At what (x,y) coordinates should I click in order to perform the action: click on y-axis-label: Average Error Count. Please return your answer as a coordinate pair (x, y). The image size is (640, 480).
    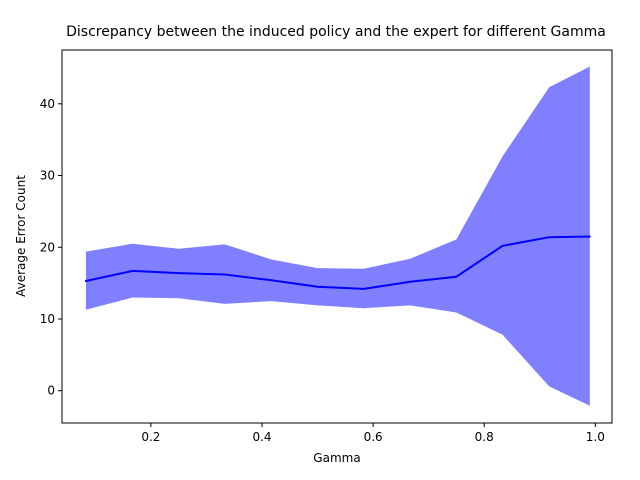
    Looking at the image, I should click on (21, 236).